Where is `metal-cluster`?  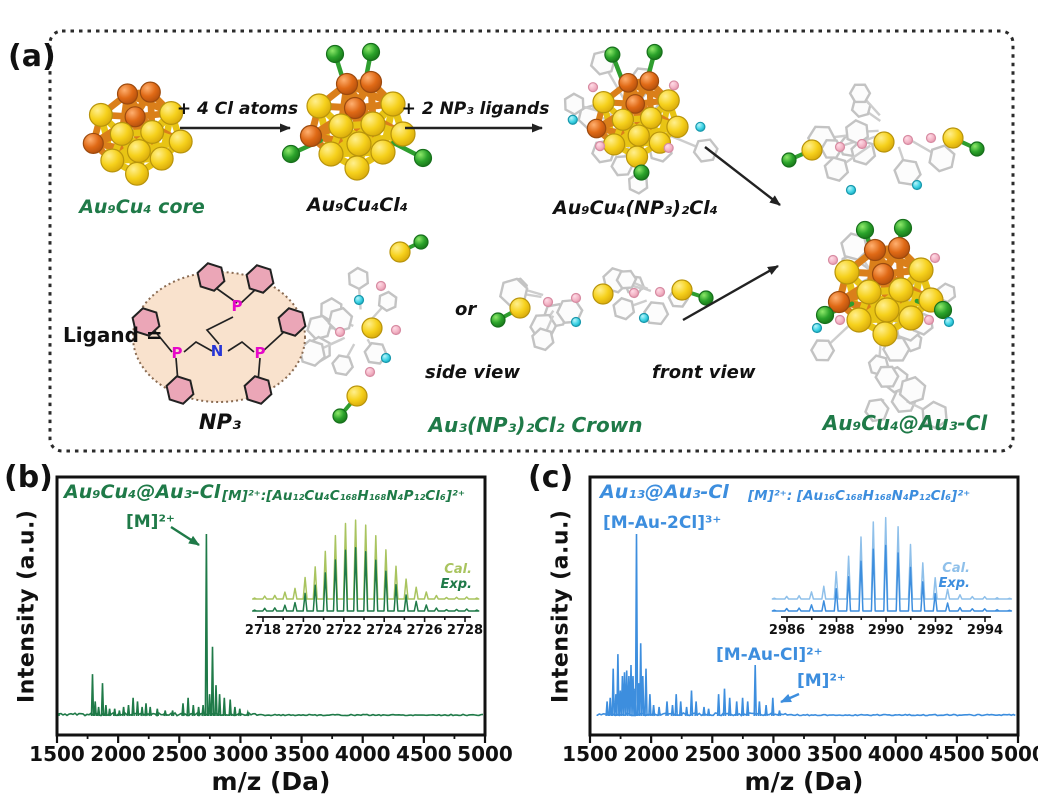
metal-cluster is located at coordinates (137, 133).